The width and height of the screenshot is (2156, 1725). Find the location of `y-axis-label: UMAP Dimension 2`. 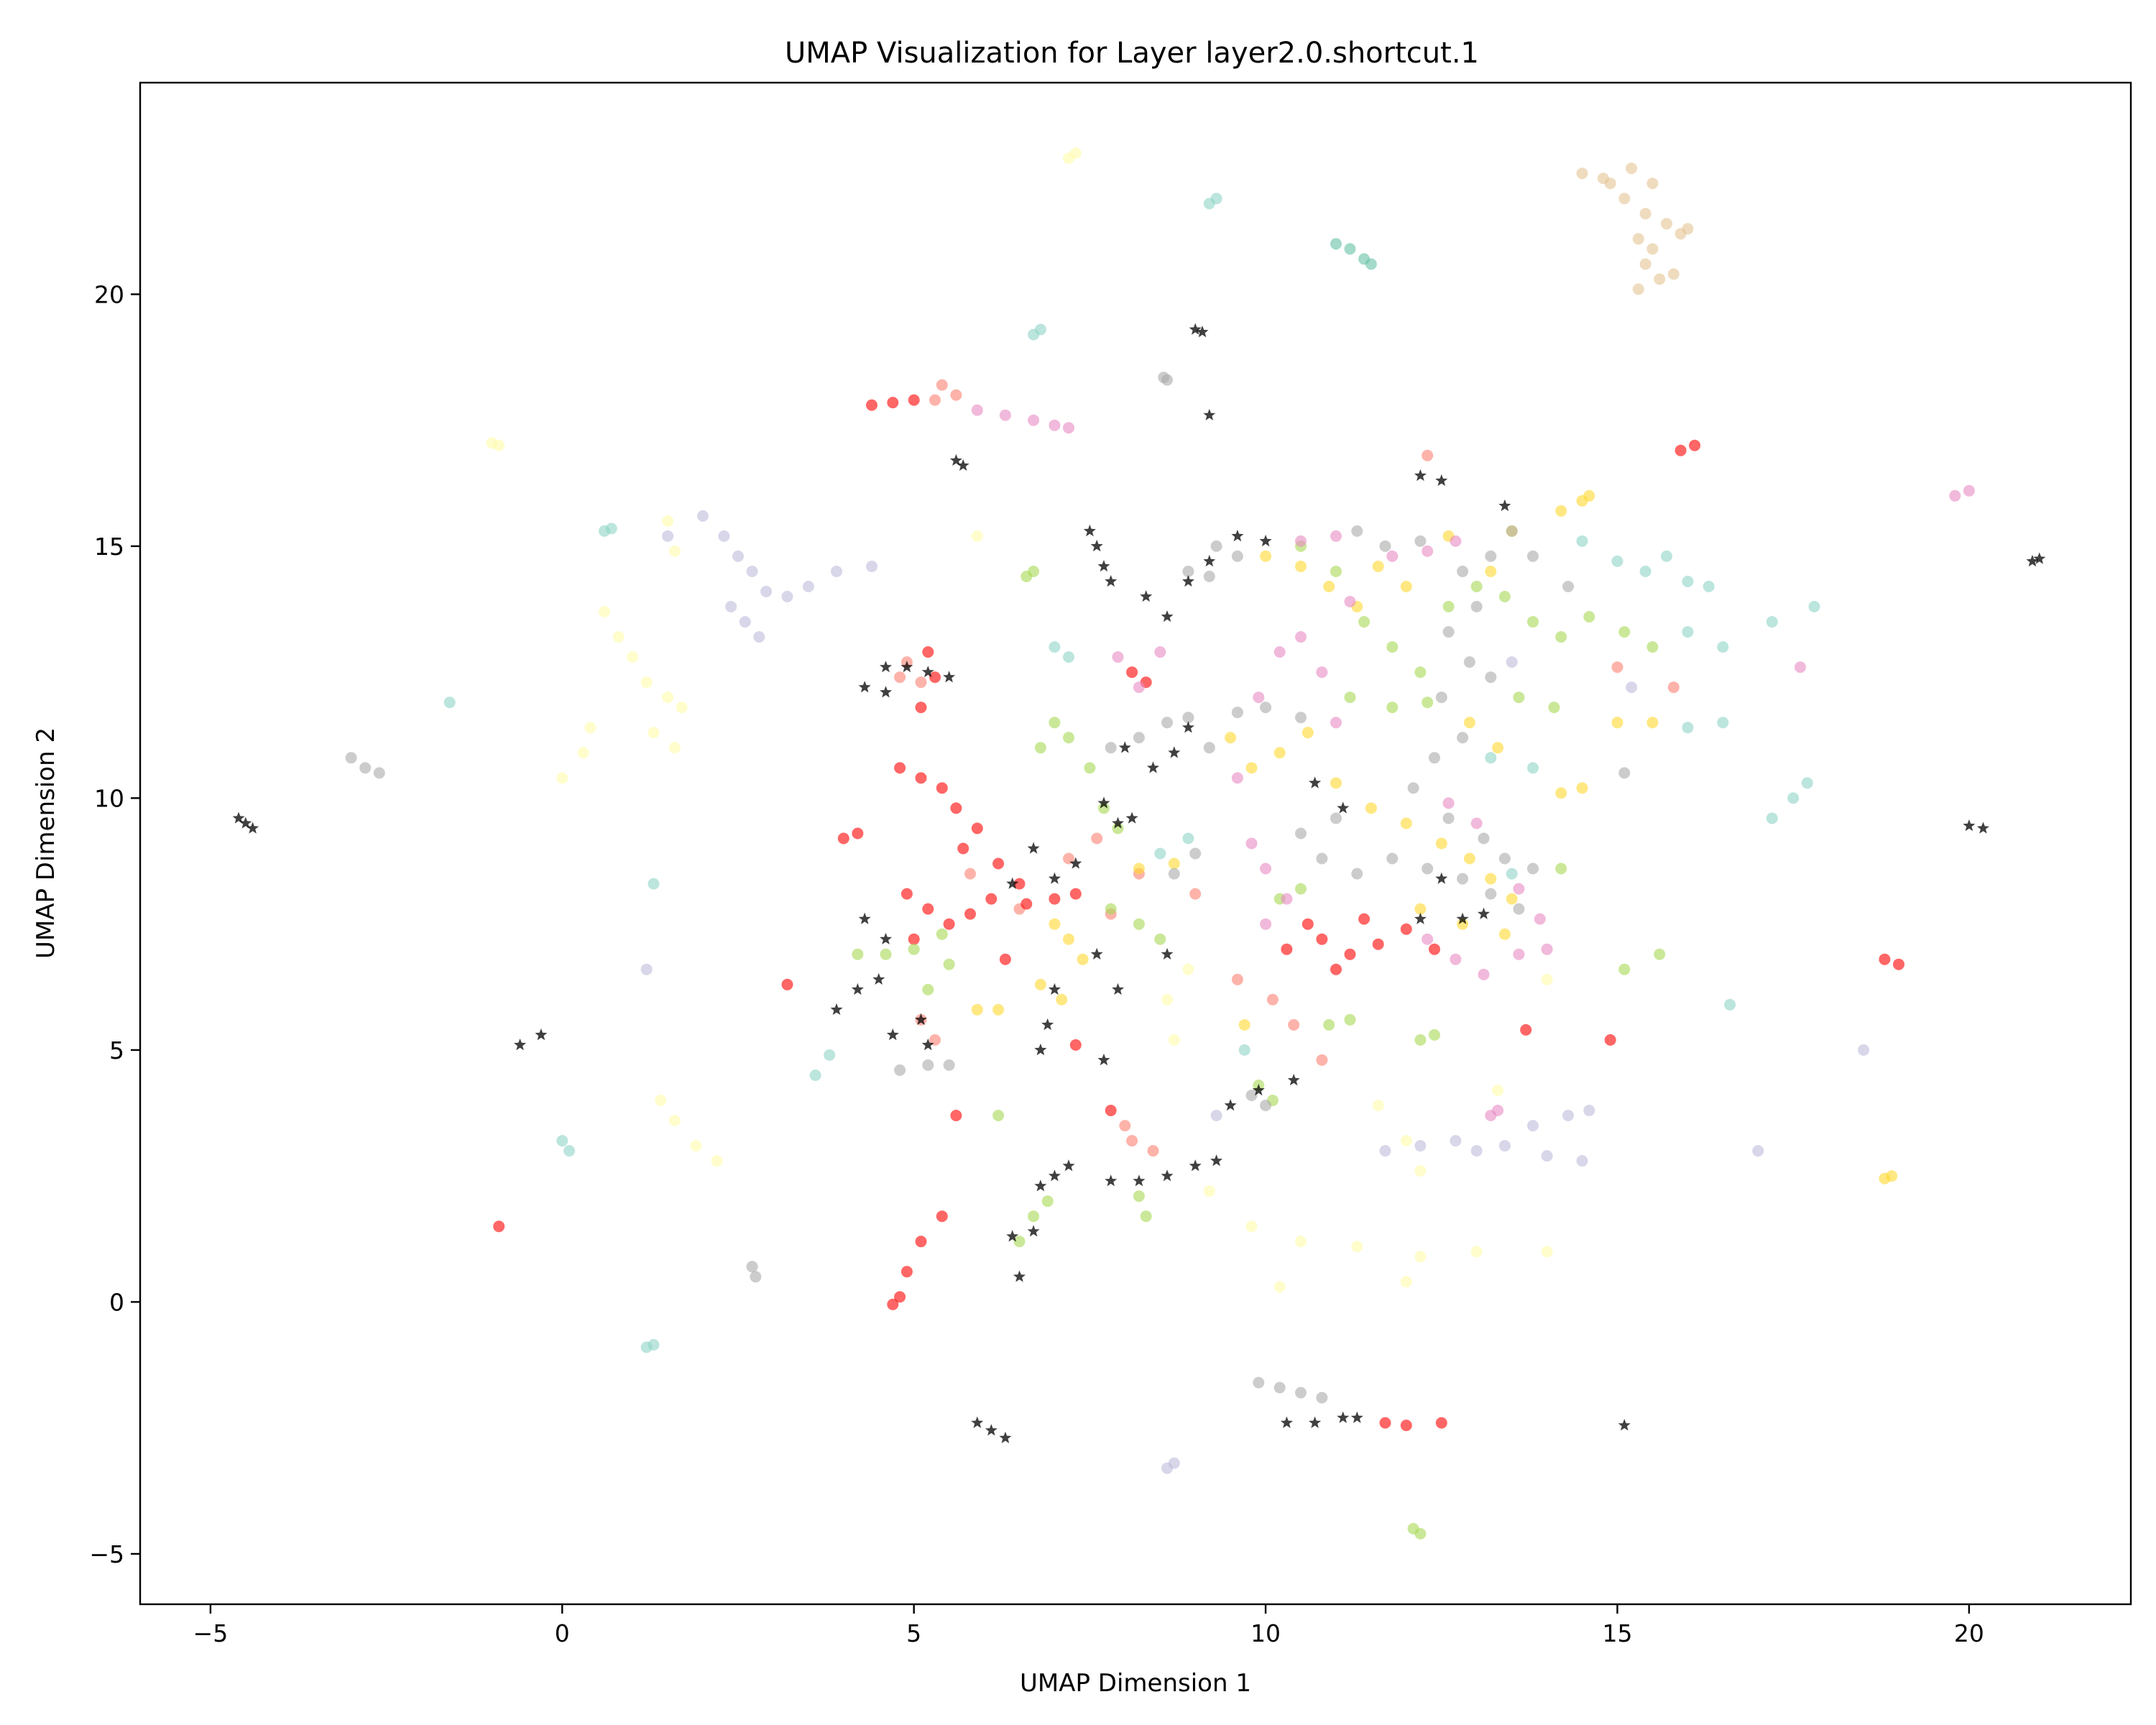

y-axis-label: UMAP Dimension 2 is located at coordinates (46, 843).